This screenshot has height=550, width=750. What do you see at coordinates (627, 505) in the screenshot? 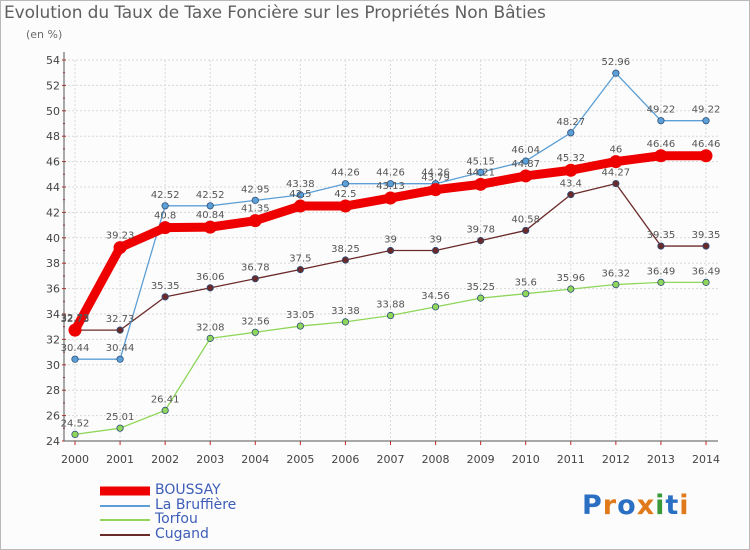
I see `logo-letter: o` at bounding box center [627, 505].